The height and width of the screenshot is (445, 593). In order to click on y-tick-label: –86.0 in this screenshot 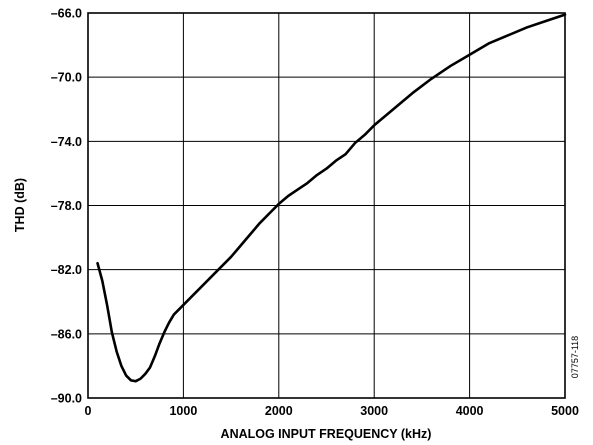, I will do `click(66, 334)`.